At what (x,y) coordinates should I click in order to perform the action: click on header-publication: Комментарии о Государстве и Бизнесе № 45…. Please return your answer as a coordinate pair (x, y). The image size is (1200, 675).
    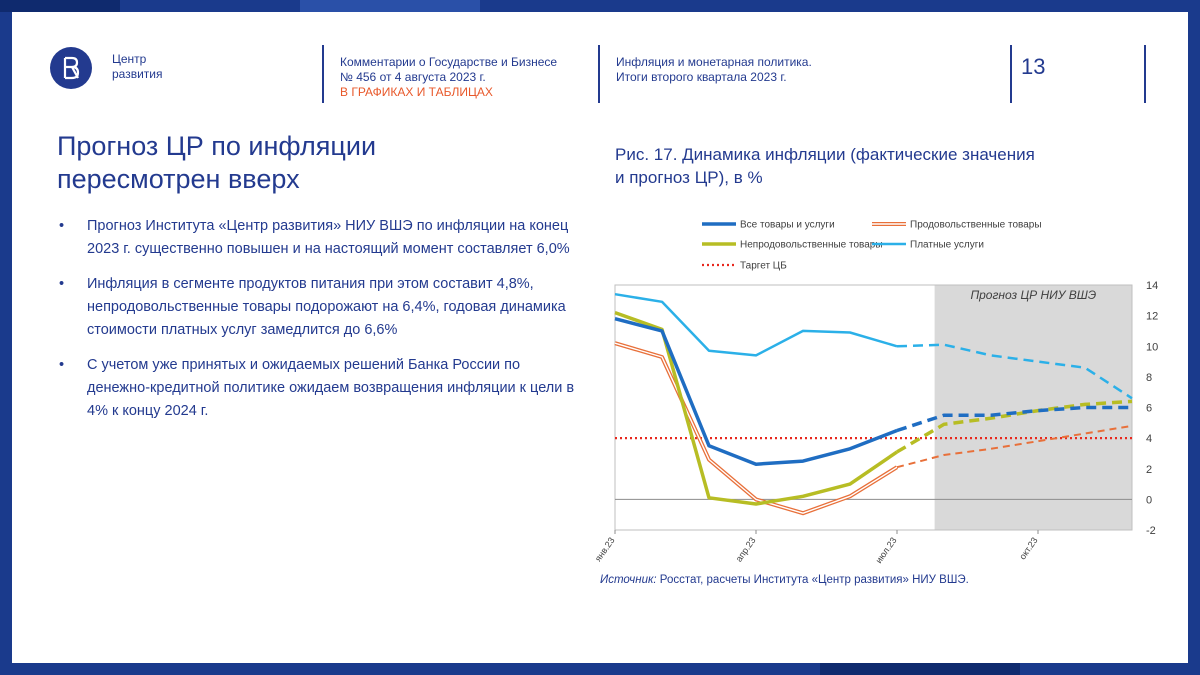
    Looking at the image, I should click on (449, 77).